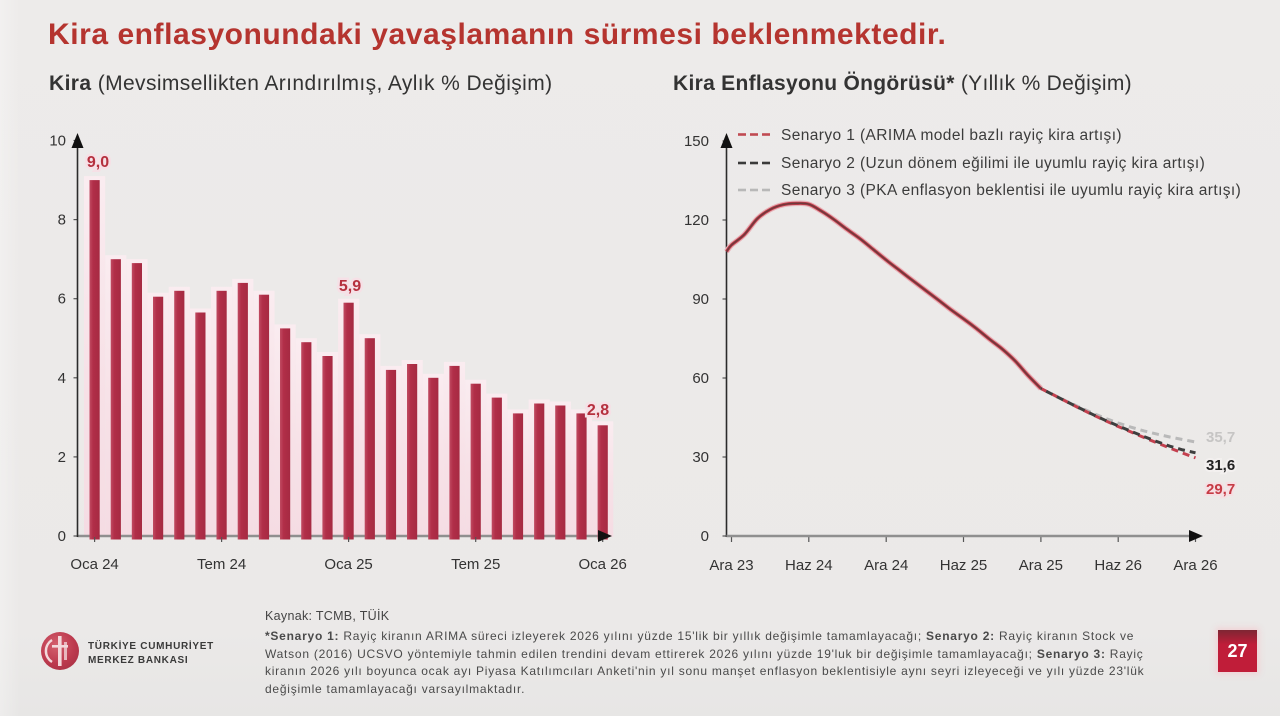  What do you see at coordinates (1220, 465) in the screenshot?
I see `svg-text: 31,6` at bounding box center [1220, 465].